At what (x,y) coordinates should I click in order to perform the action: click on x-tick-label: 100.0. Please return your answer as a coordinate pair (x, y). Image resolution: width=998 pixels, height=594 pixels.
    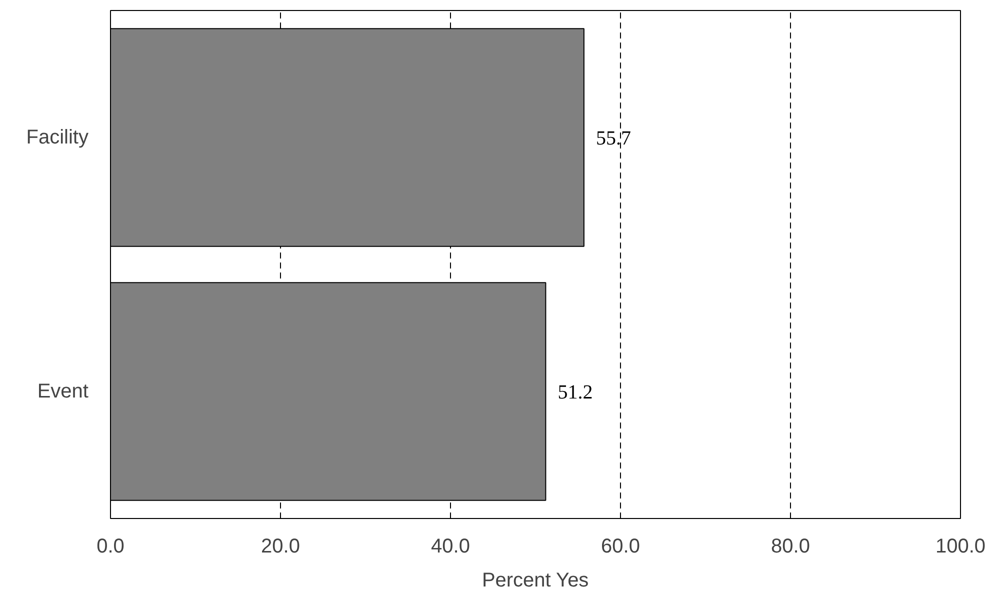
    Looking at the image, I should click on (960, 547).